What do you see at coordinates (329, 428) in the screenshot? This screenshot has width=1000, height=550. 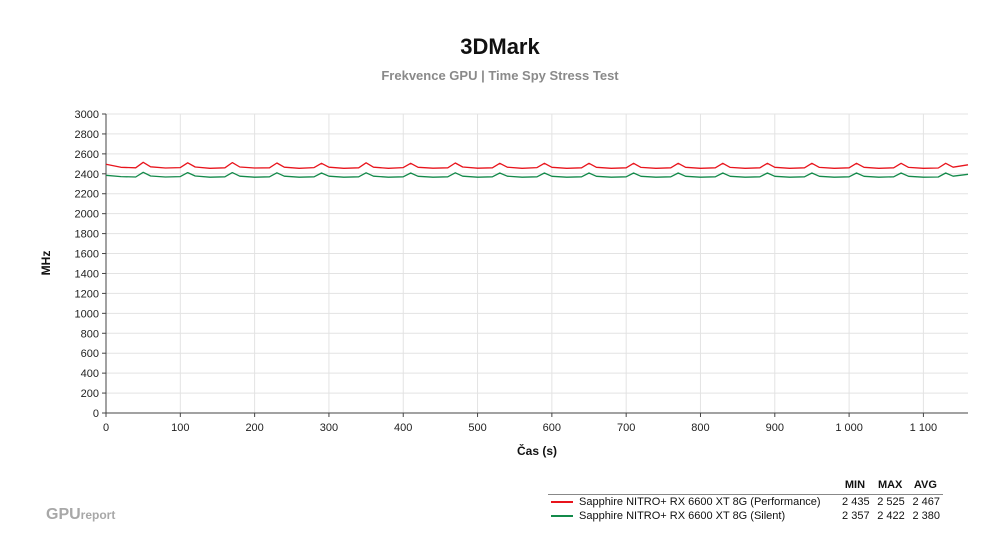 I see `x-tick-label: 300` at bounding box center [329, 428].